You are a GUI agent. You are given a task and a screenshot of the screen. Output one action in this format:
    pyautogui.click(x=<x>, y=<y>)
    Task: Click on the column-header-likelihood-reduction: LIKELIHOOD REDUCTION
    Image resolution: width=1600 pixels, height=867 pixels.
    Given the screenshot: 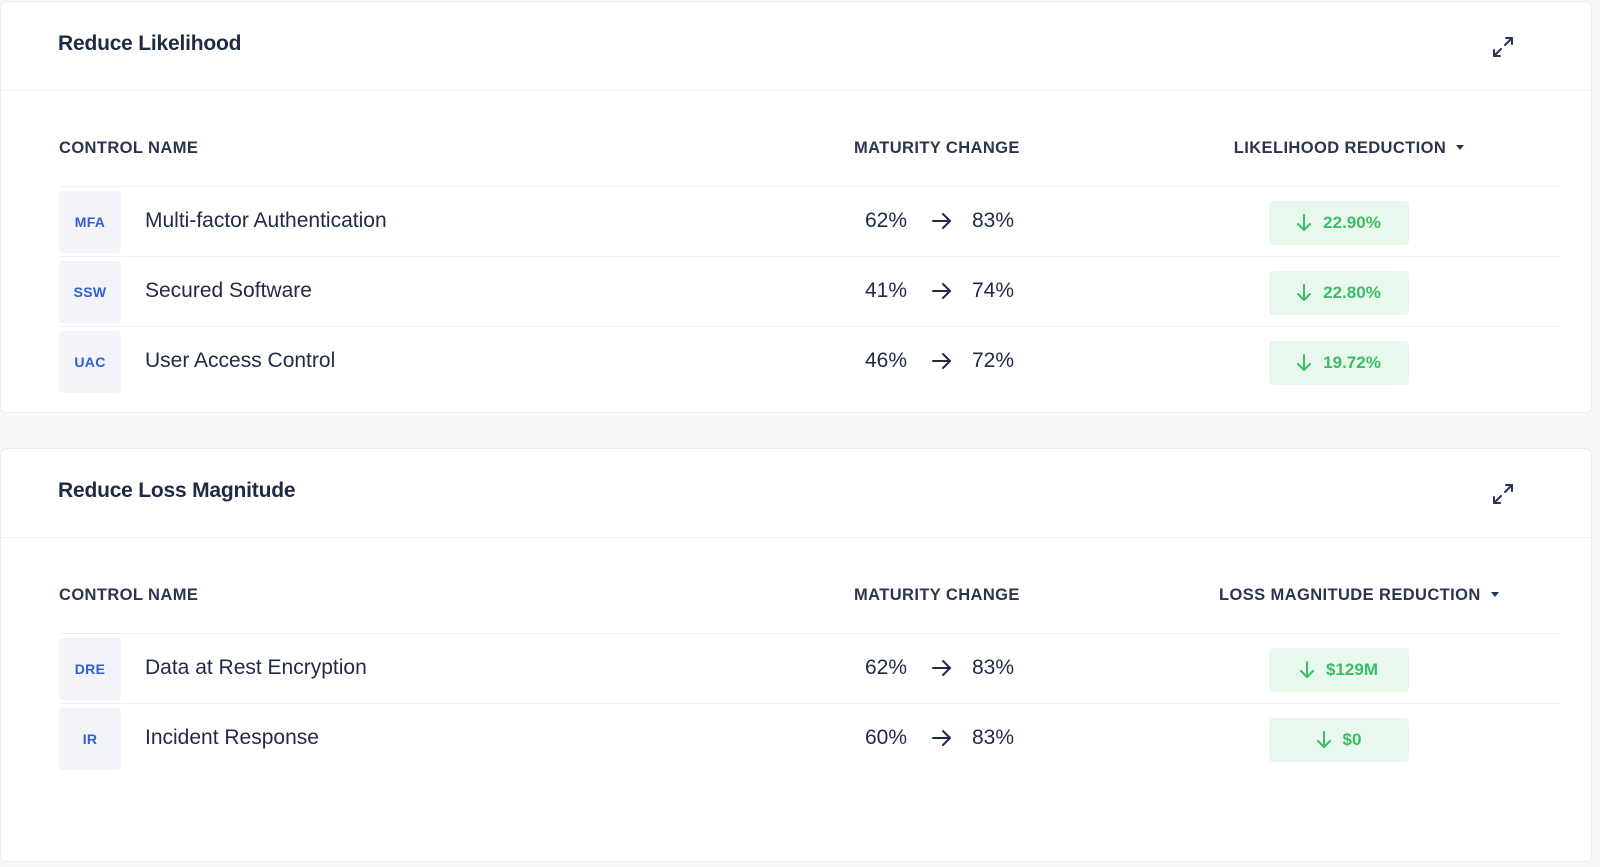 What is the action you would take?
    pyautogui.click(x=1349, y=148)
    